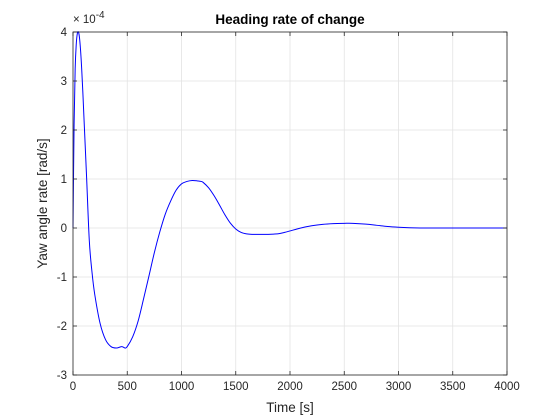 This screenshot has width=560, height=420. Describe the element at coordinates (453, 387) in the screenshot. I see `x-tick-label: 3500` at that location.